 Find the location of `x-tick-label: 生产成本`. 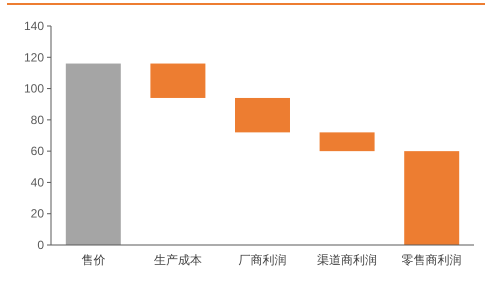

x-tick-label: 生产成本 is located at coordinates (178, 260).